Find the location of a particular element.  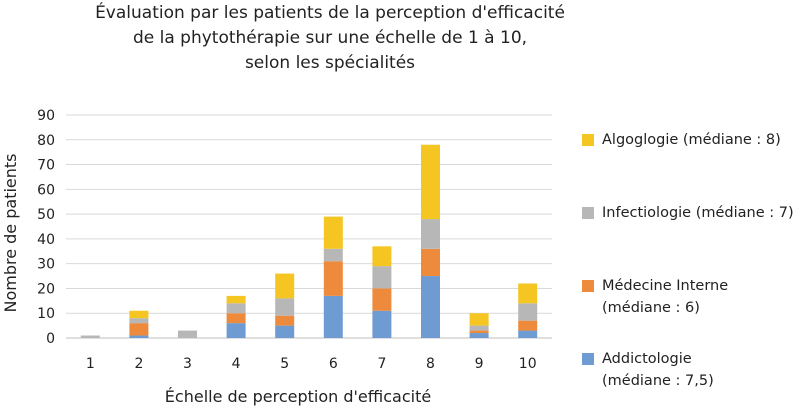

legend-label-addictologie: Addictologie is located at coordinates (647, 359).